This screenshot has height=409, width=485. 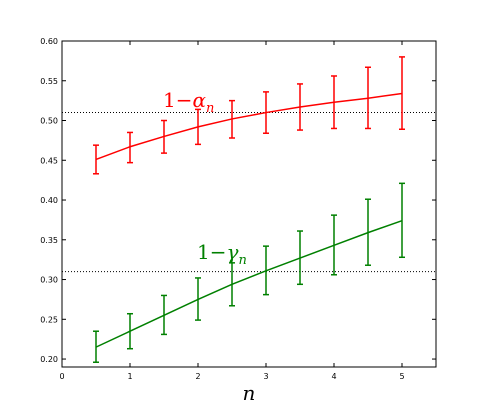 I want to click on x-tick-label: 2, so click(x=197, y=376).